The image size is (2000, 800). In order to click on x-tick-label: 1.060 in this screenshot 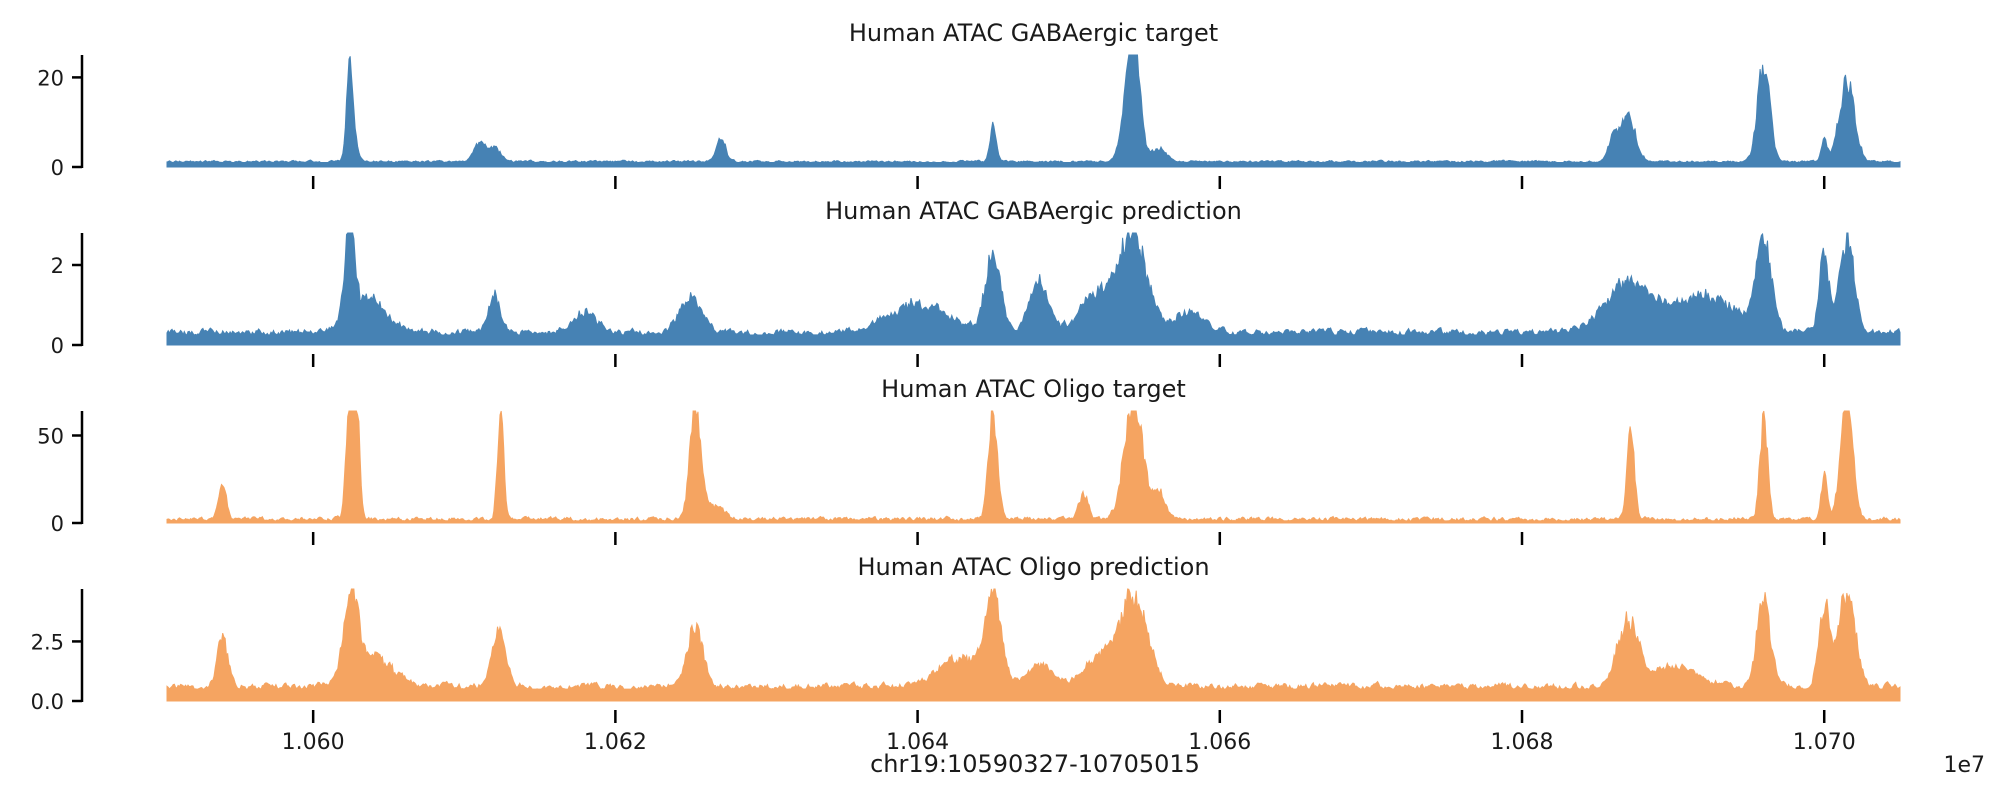, I will do `click(313, 742)`.